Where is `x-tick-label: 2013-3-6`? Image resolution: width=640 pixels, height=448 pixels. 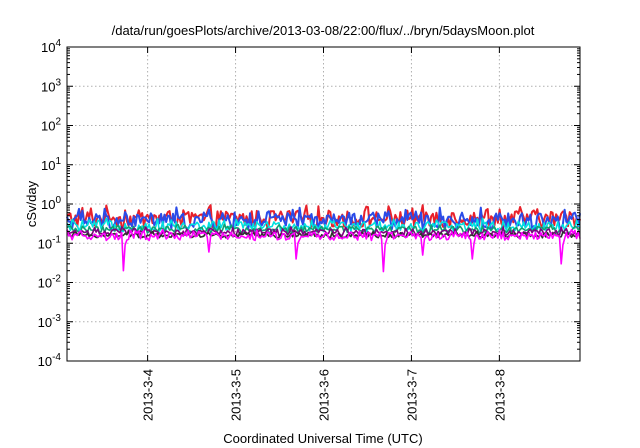 x-tick-label: 2013-3-6 is located at coordinates (324, 395).